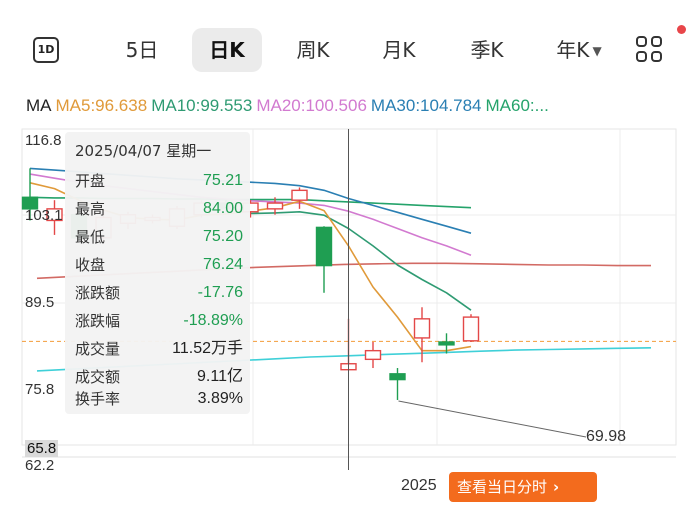 Image resolution: width=700 pixels, height=513 pixels. What do you see at coordinates (222, 264) in the screenshot?
I see `info-value: 76.24` at bounding box center [222, 264].